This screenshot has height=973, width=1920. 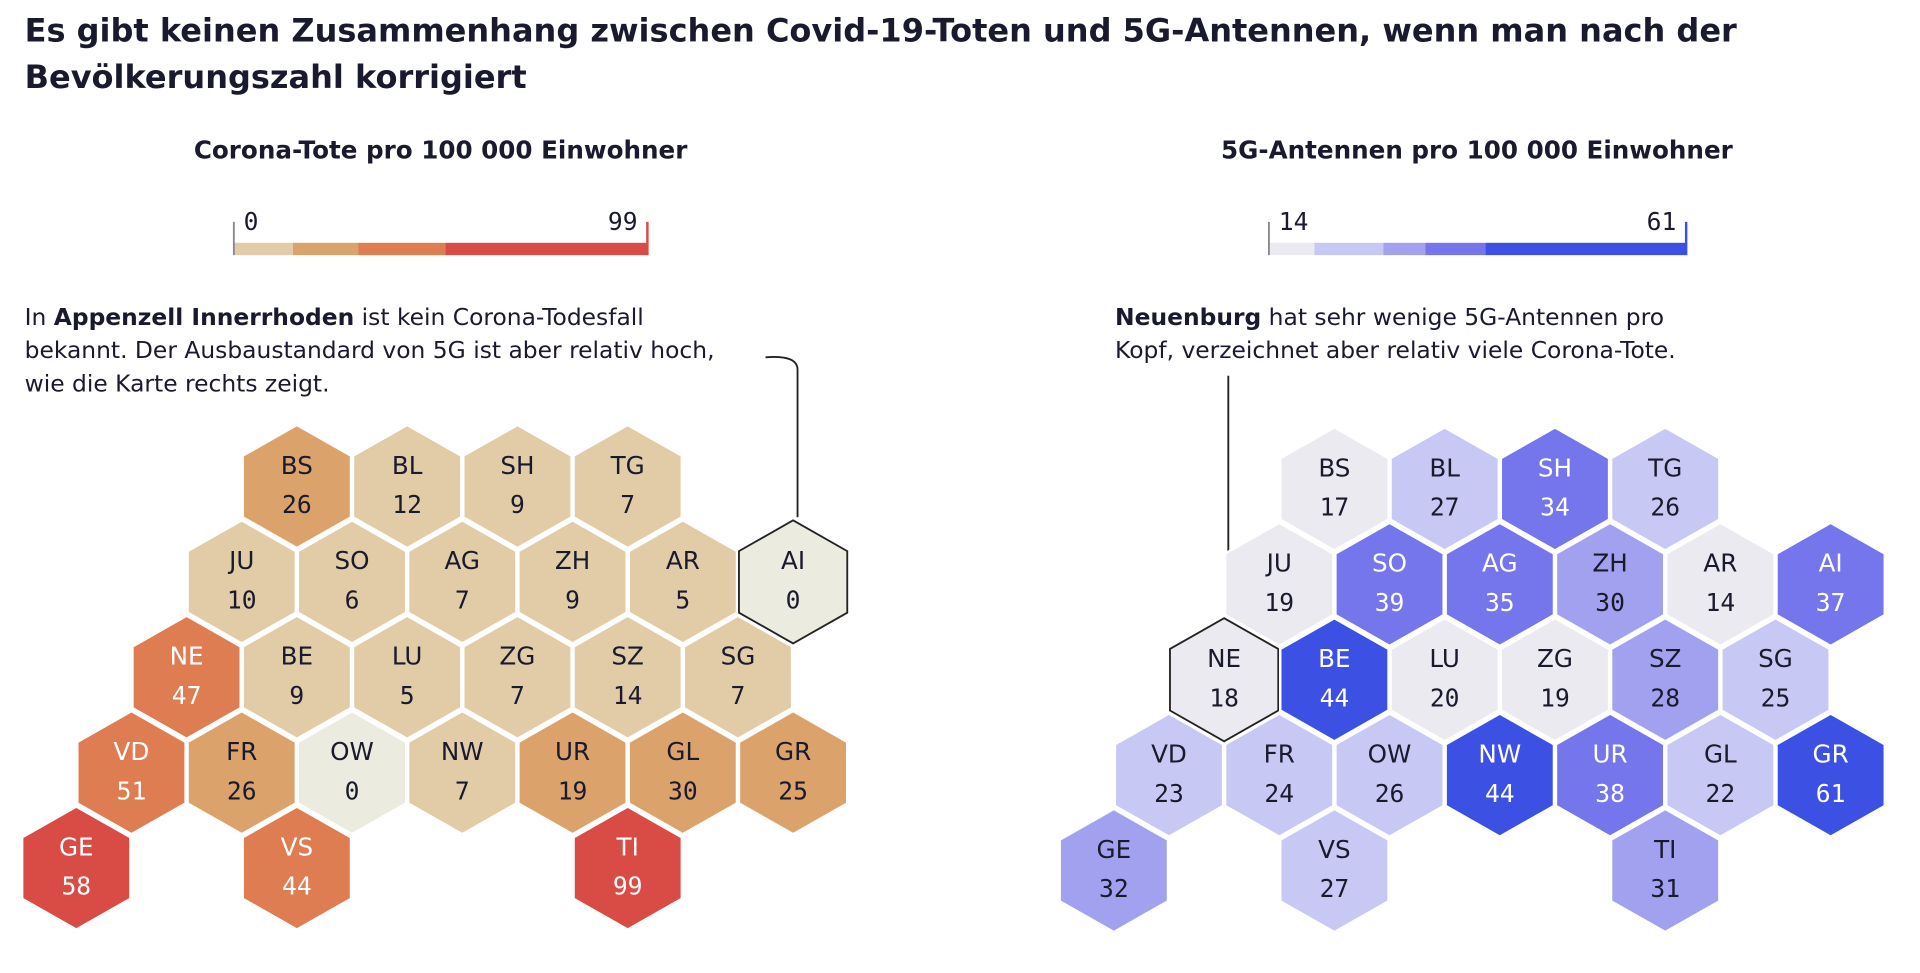 What do you see at coordinates (407, 465) in the screenshot?
I see `cell-code: BL` at bounding box center [407, 465].